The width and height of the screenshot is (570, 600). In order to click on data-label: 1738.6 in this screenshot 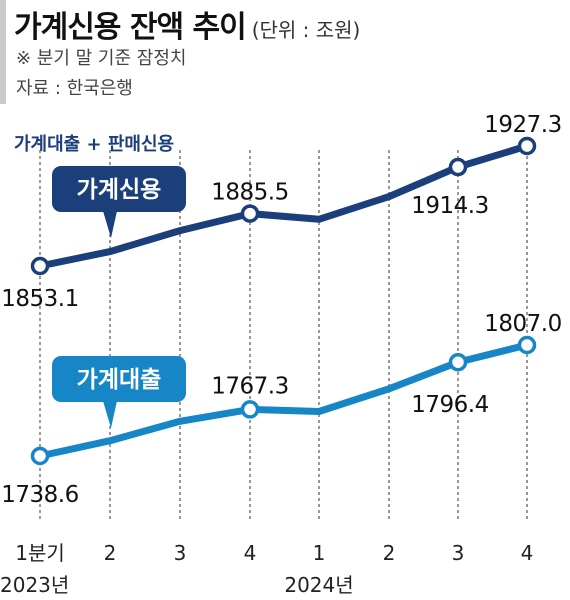, I will do `click(39, 495)`.